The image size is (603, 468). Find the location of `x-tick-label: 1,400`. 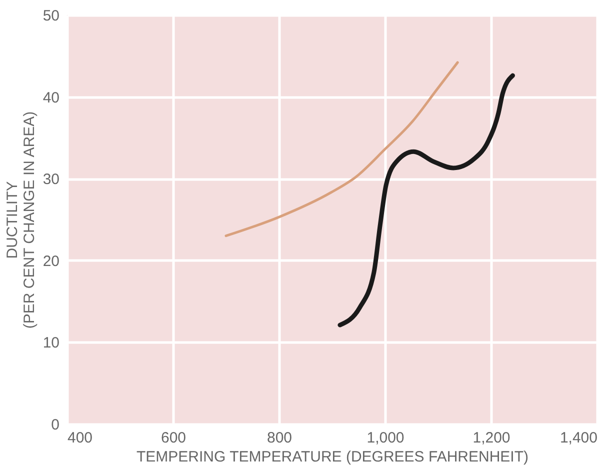

x-tick-label: 1,400 is located at coordinates (579, 438).